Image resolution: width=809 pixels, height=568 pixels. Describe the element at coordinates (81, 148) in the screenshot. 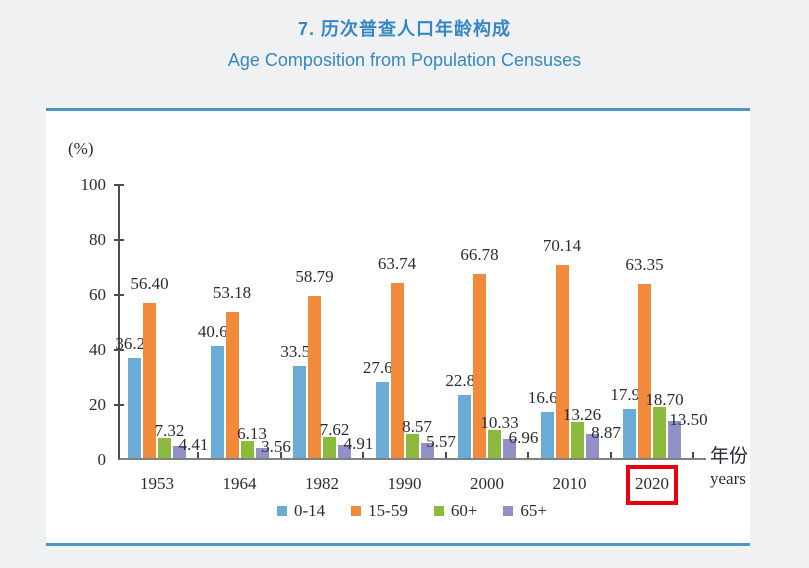

I see `y-axis-unit-label: (%)` at that location.